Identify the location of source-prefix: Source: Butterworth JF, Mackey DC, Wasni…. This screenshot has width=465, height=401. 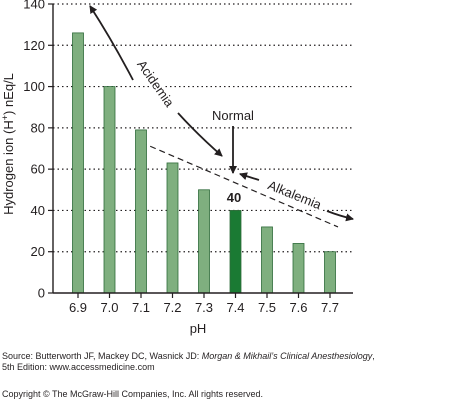
(102, 356).